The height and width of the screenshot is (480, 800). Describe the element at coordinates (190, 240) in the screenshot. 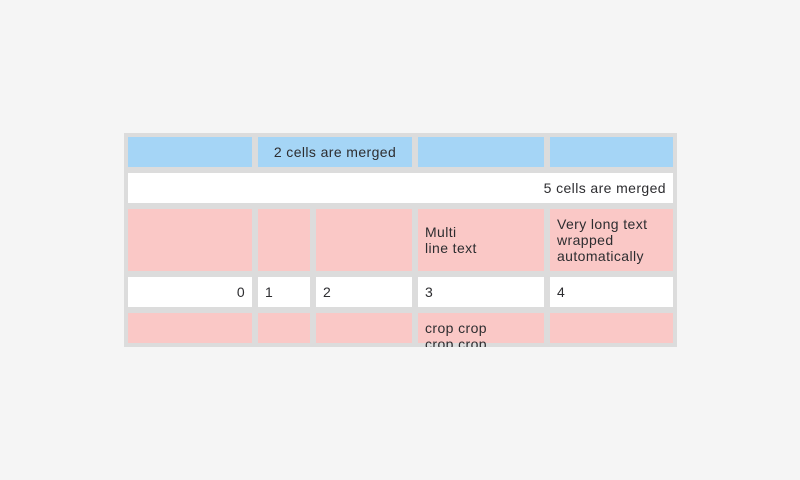

I see `pink-cell-r3c1` at that location.